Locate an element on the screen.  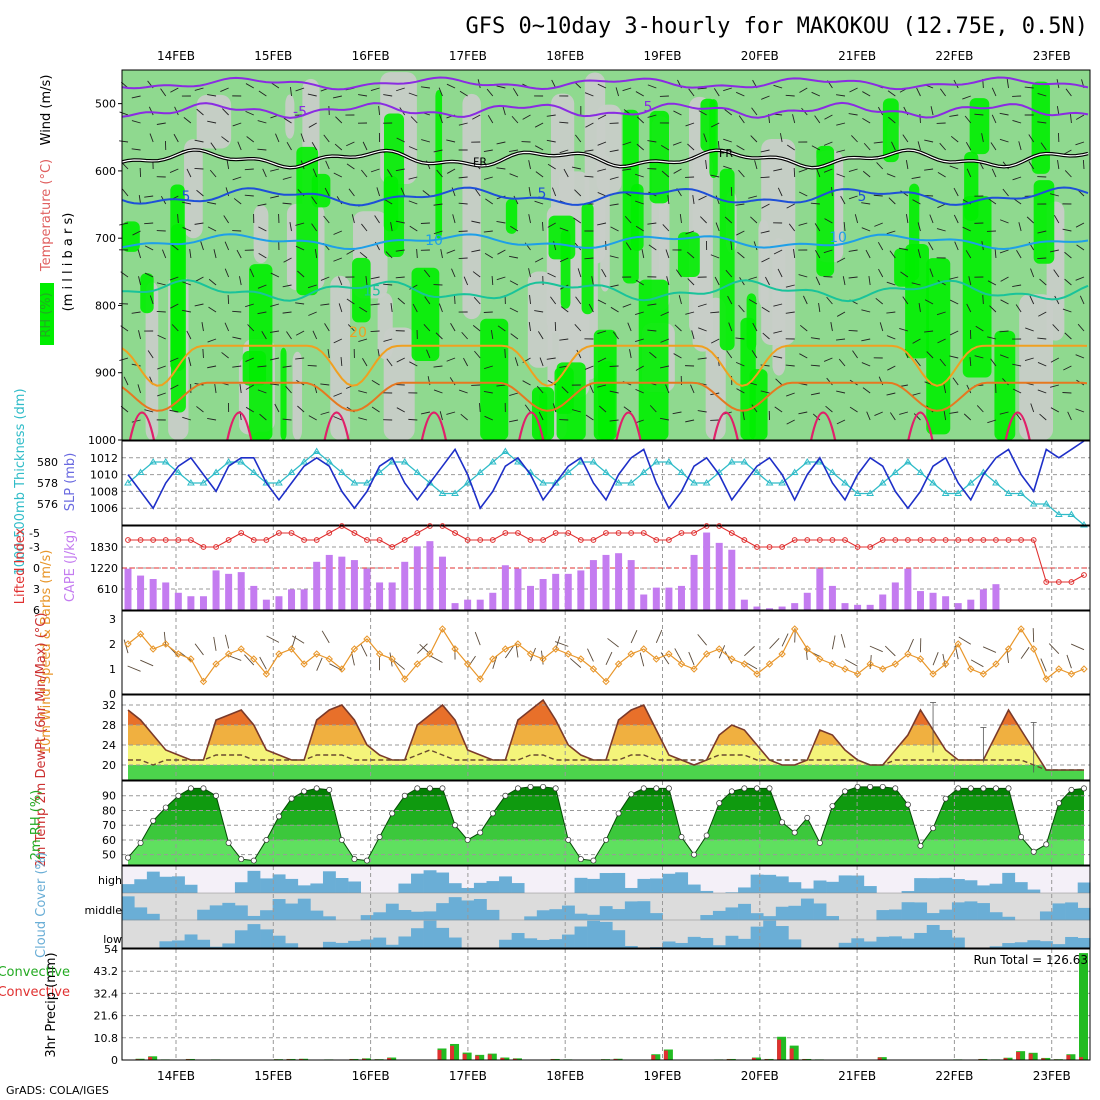
temp-bands is located at coordinates (606, 740).